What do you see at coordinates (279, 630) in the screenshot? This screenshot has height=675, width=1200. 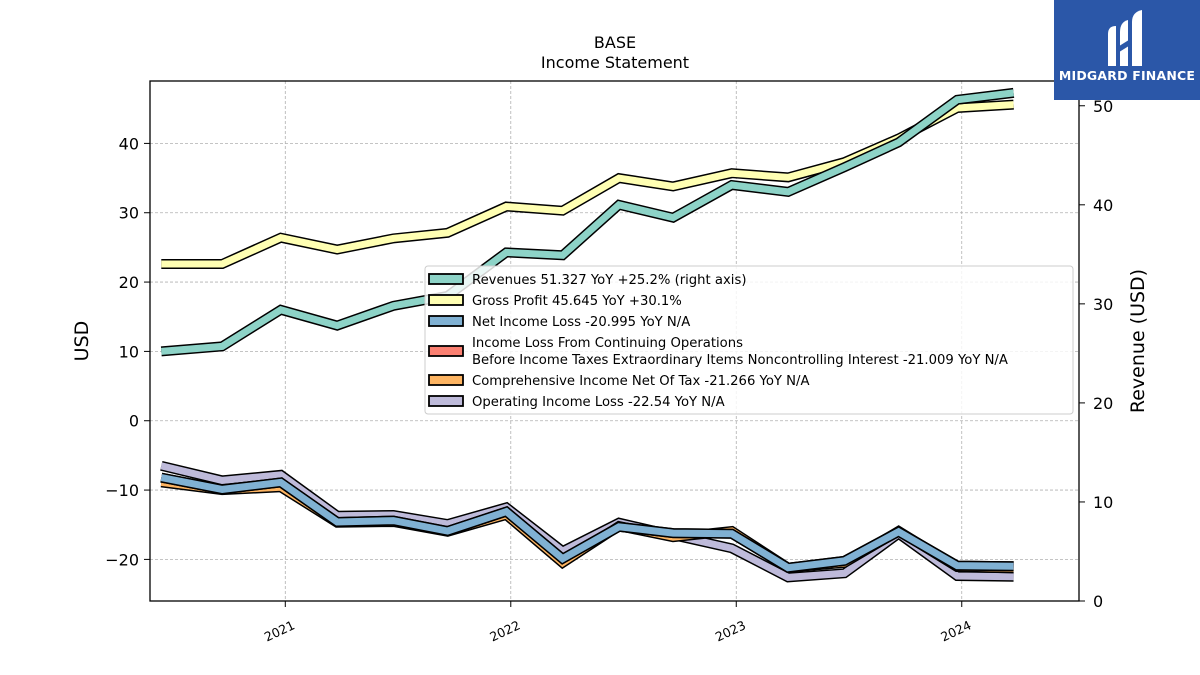 I see `x-tick-label: 2021` at bounding box center [279, 630].